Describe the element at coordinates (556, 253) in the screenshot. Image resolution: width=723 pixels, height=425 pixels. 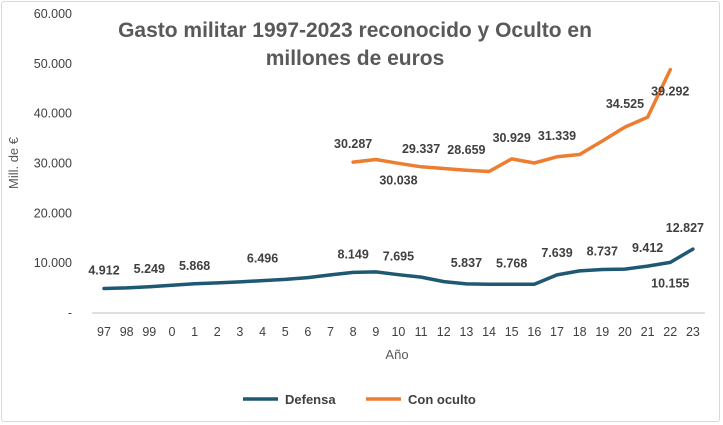
I see `data-label-defensa: 7.639` at that location.